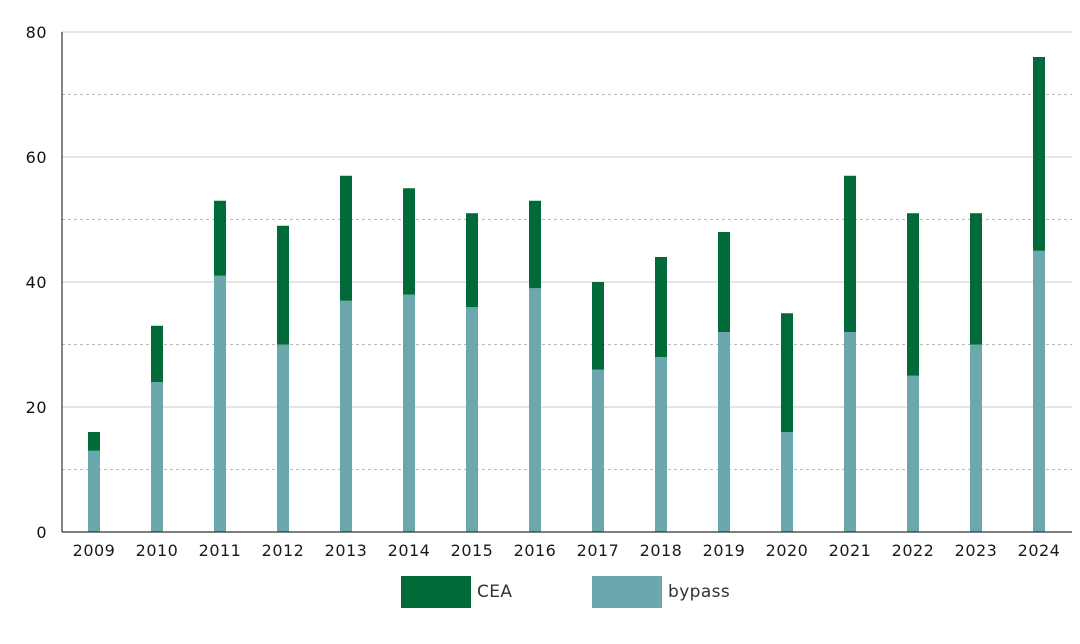  Describe the element at coordinates (472, 419) in the screenshot. I see `bar-bypass-2015` at that location.